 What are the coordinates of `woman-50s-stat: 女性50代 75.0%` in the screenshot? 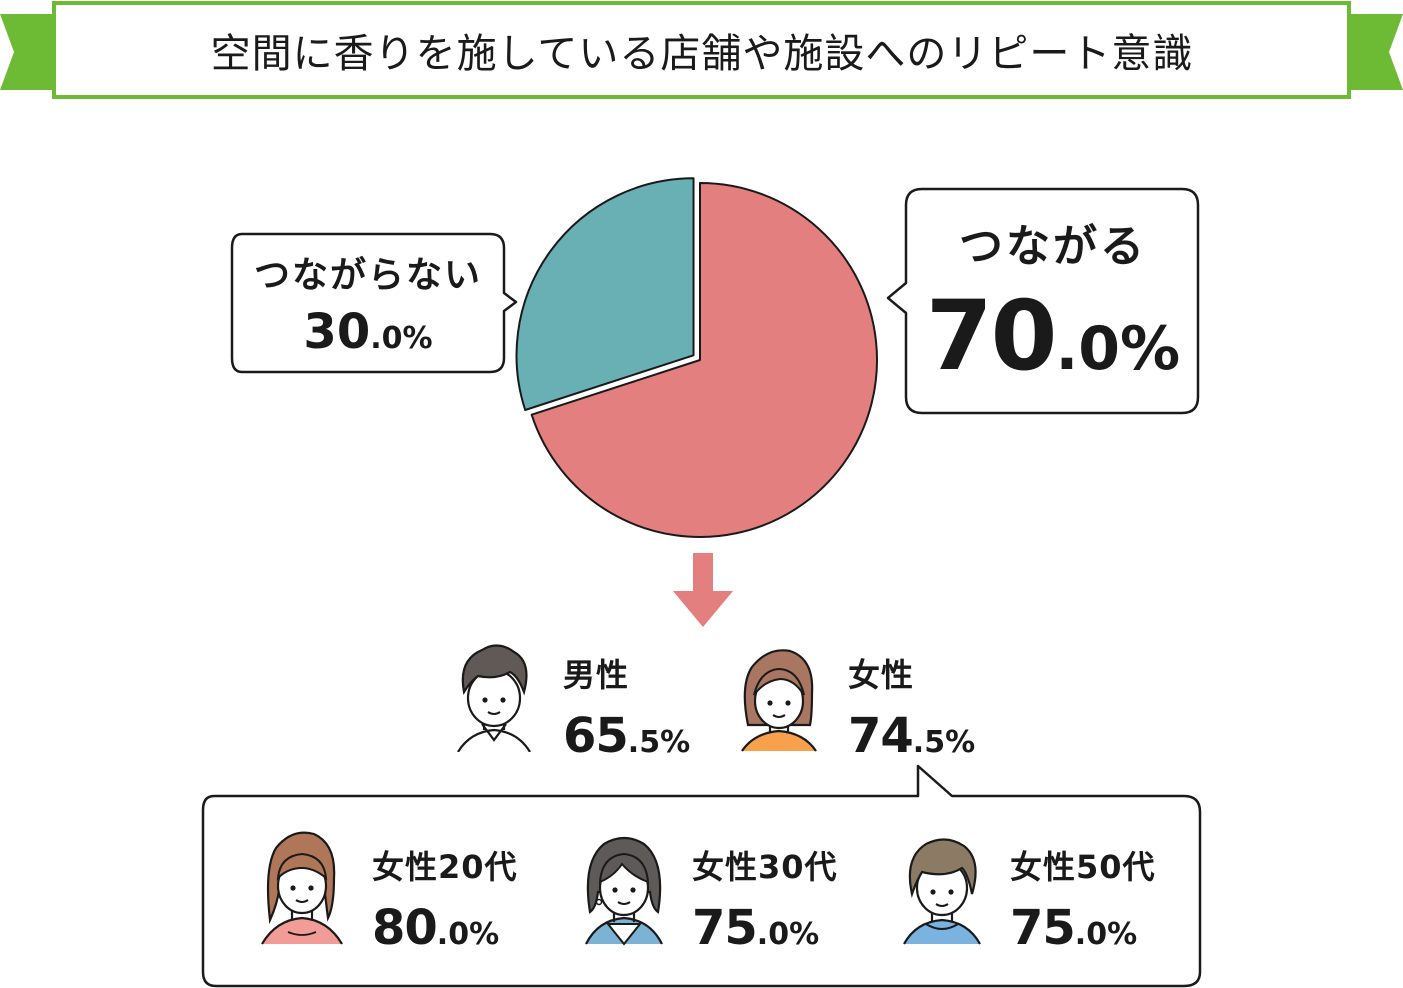 It's located at (1083, 899).